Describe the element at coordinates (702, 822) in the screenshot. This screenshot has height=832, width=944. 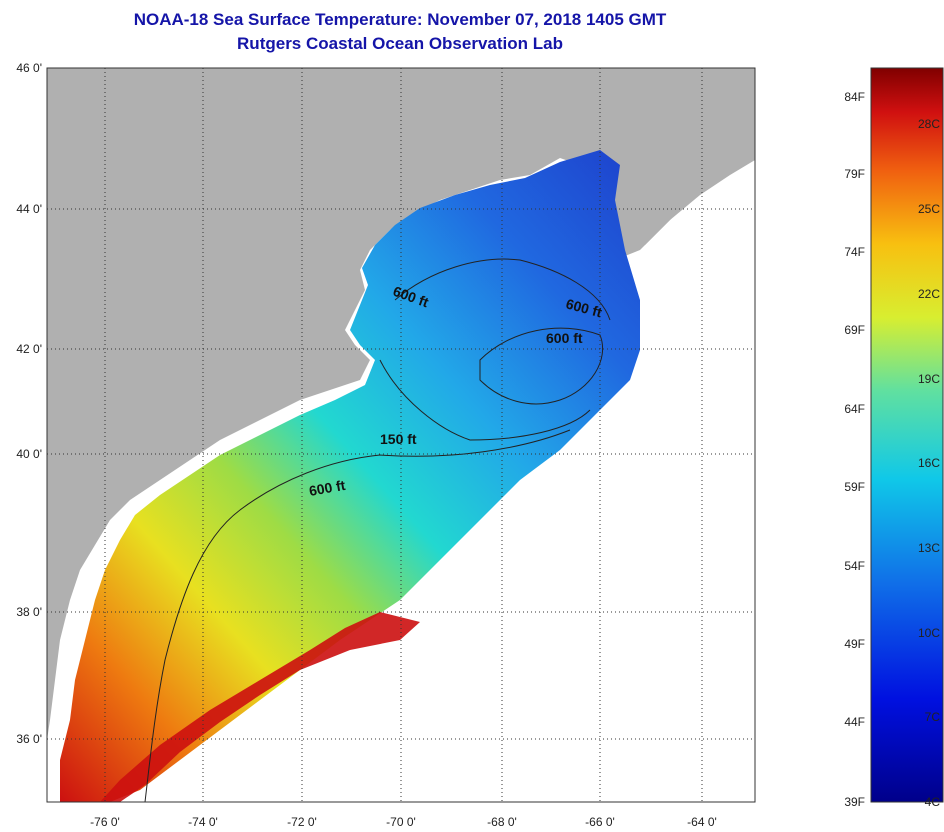
I see `lon-label: -64 0'` at that location.